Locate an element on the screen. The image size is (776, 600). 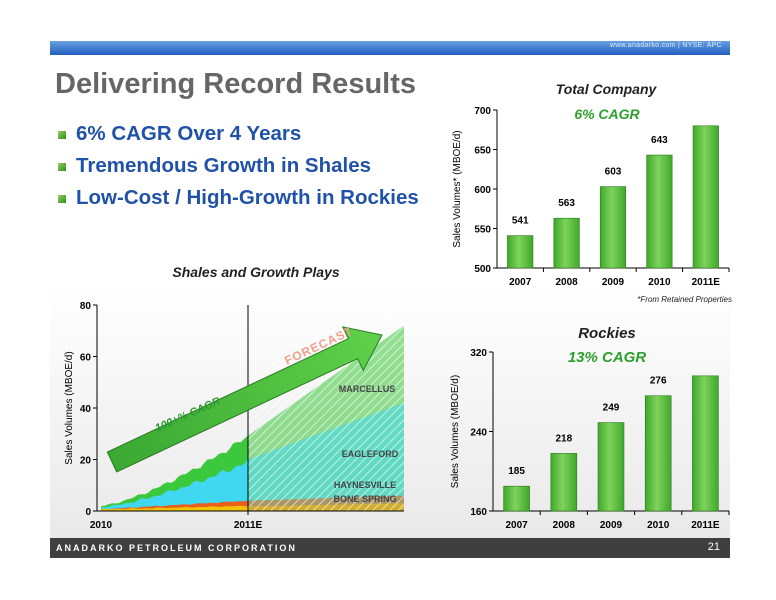
cagr-label: 13% CAGR is located at coordinates (607, 357).